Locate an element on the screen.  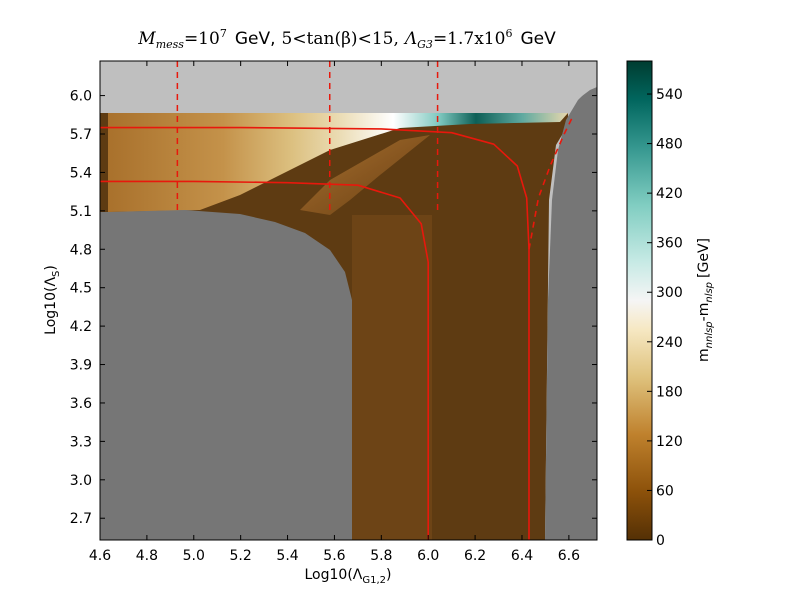
x-tick-label: 5.4 is located at coordinates (287, 556).